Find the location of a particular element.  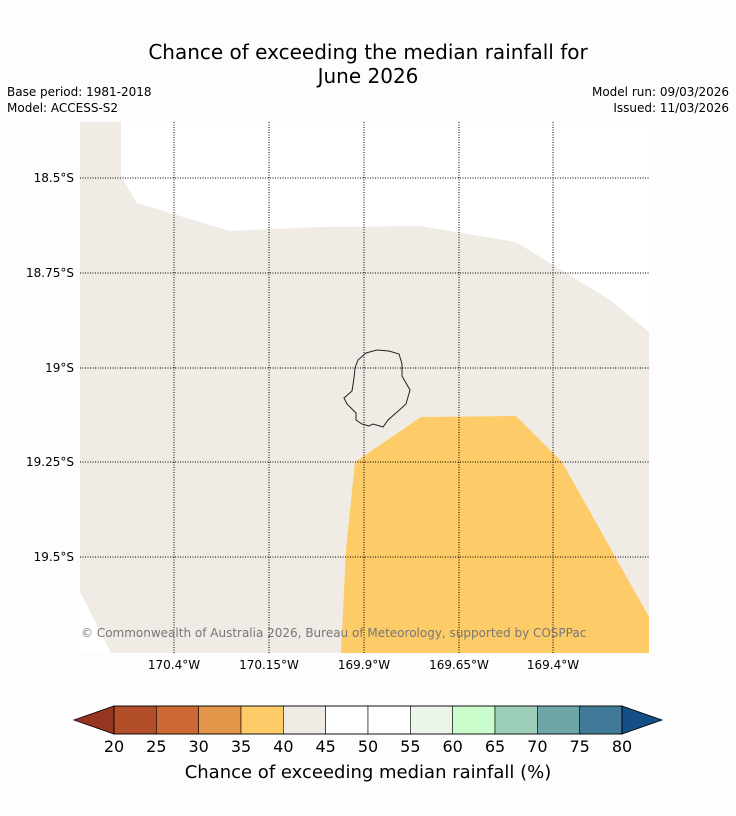

lon-label: 169.4°W is located at coordinates (553, 665).